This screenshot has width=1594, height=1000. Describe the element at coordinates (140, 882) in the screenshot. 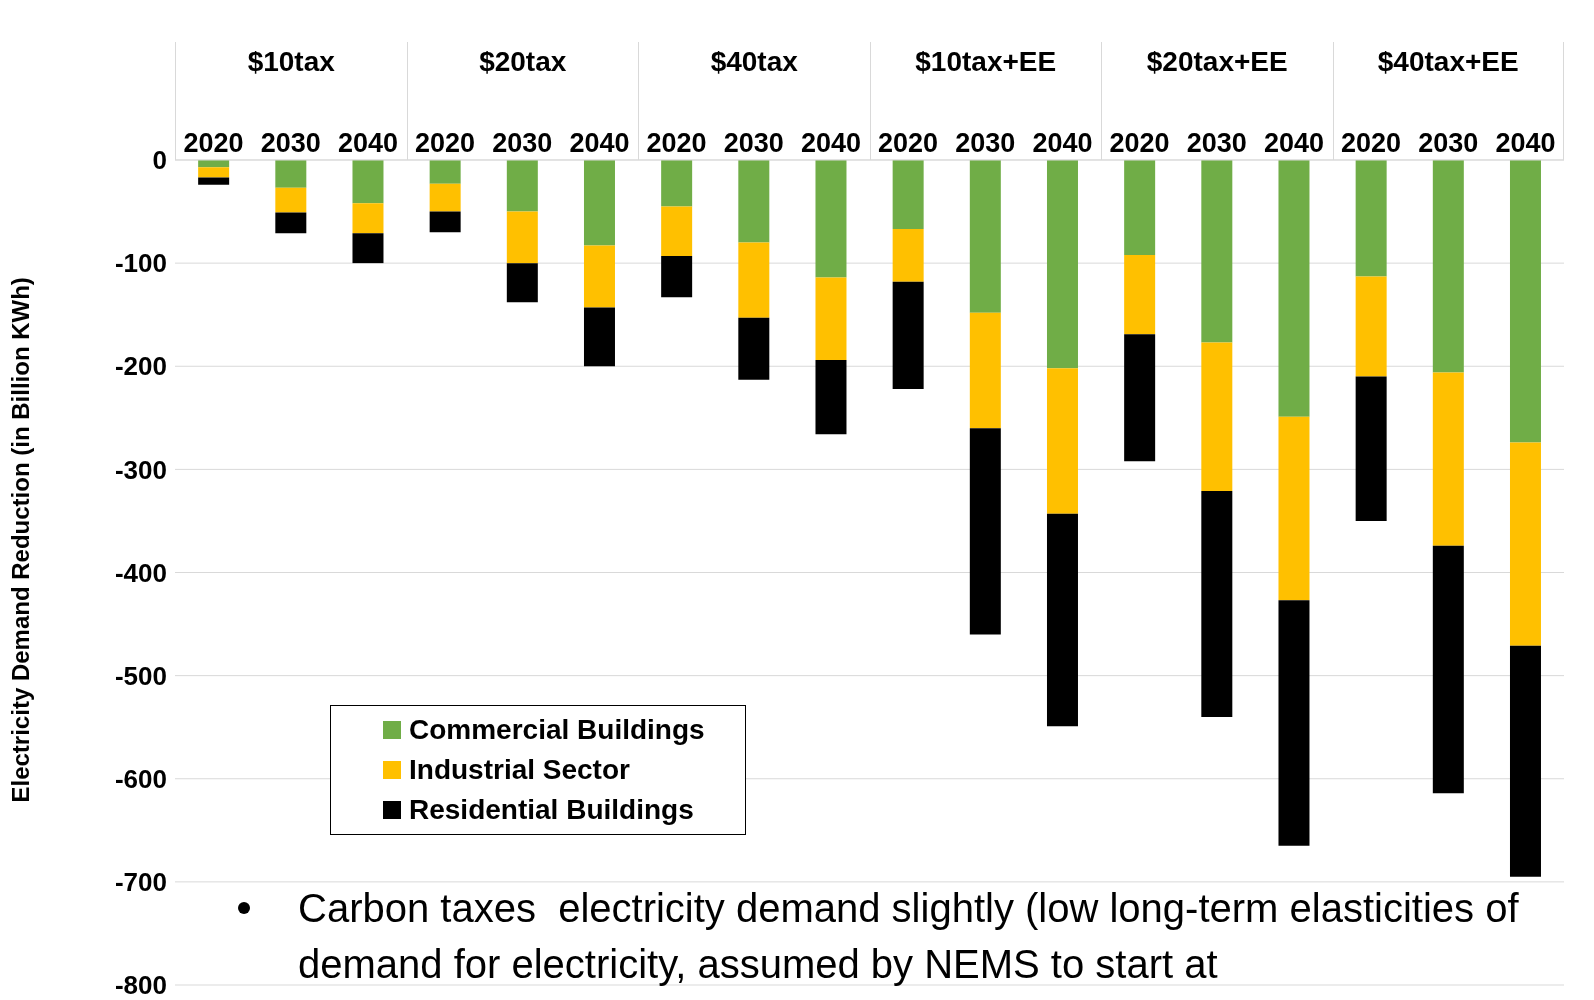

I see `y-tick-label: -700` at that location.